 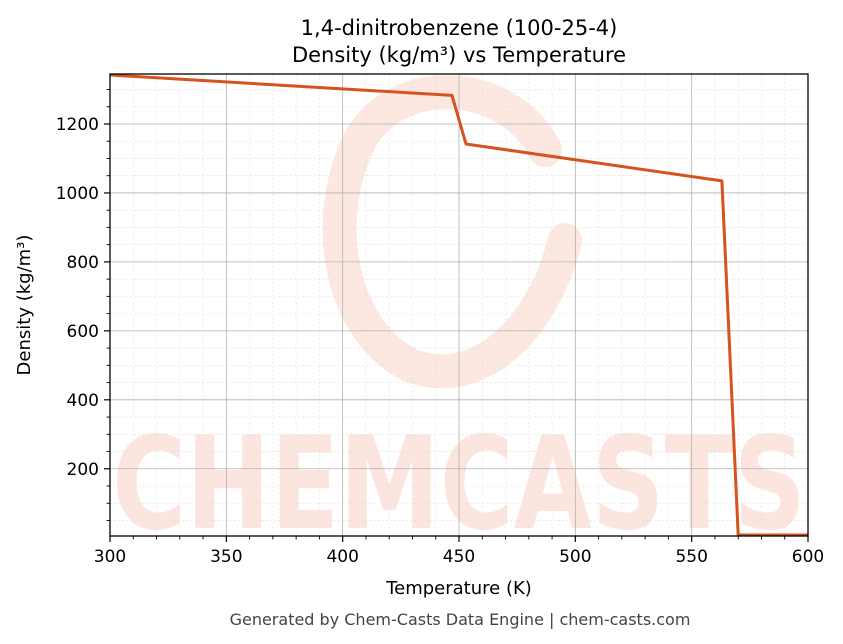 I want to click on y-axis-label: Density (kg/m³), so click(x=24, y=305).